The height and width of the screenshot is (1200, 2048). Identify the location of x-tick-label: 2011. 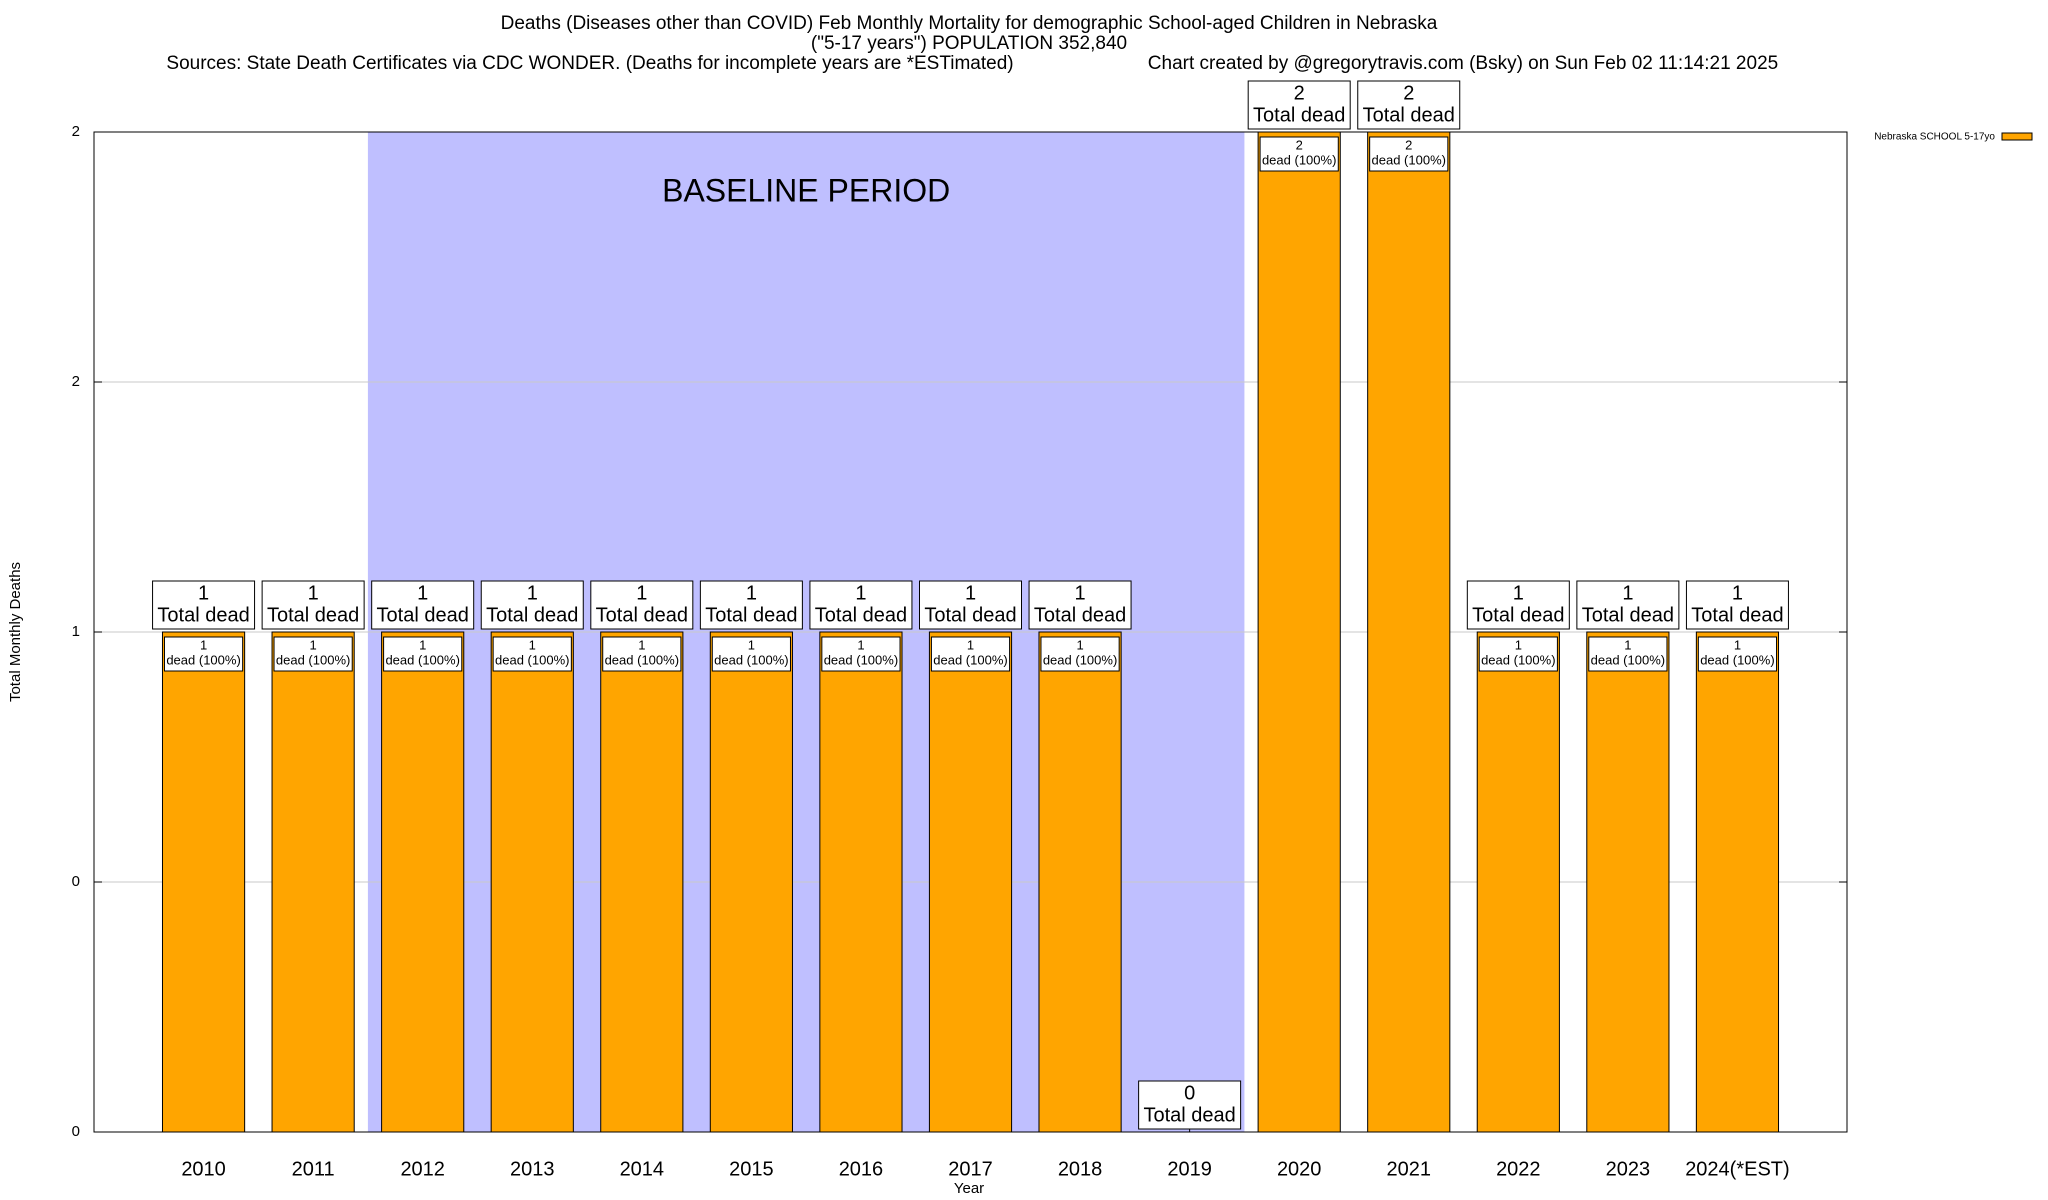
(313, 1169).